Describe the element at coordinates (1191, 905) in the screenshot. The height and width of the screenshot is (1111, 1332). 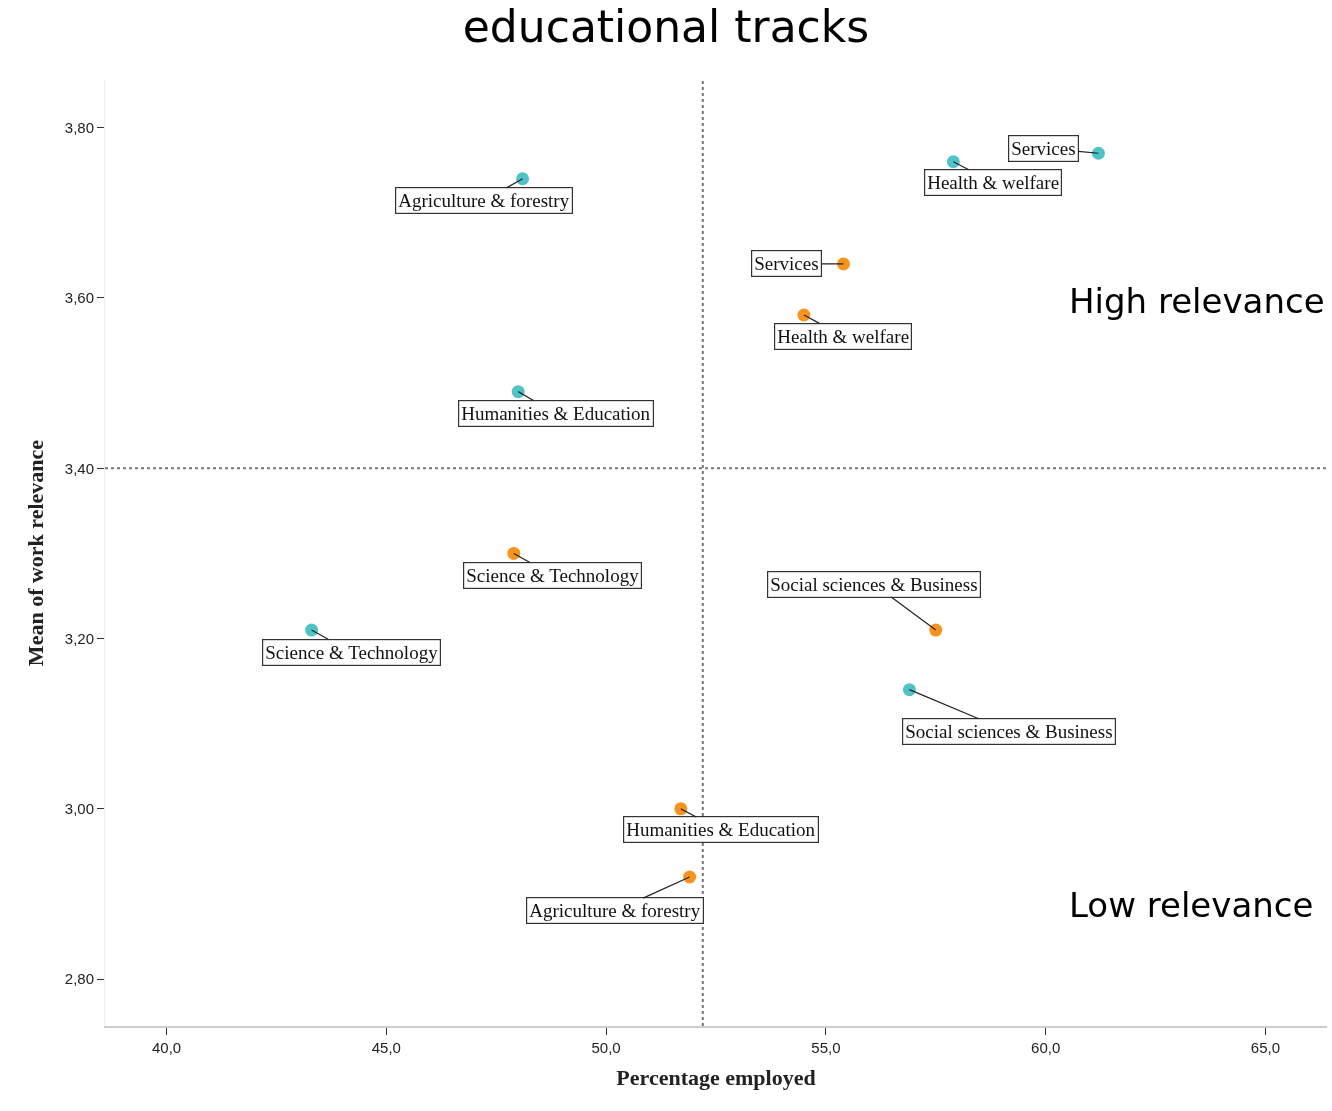
I see `annotation: Low relevance` at that location.